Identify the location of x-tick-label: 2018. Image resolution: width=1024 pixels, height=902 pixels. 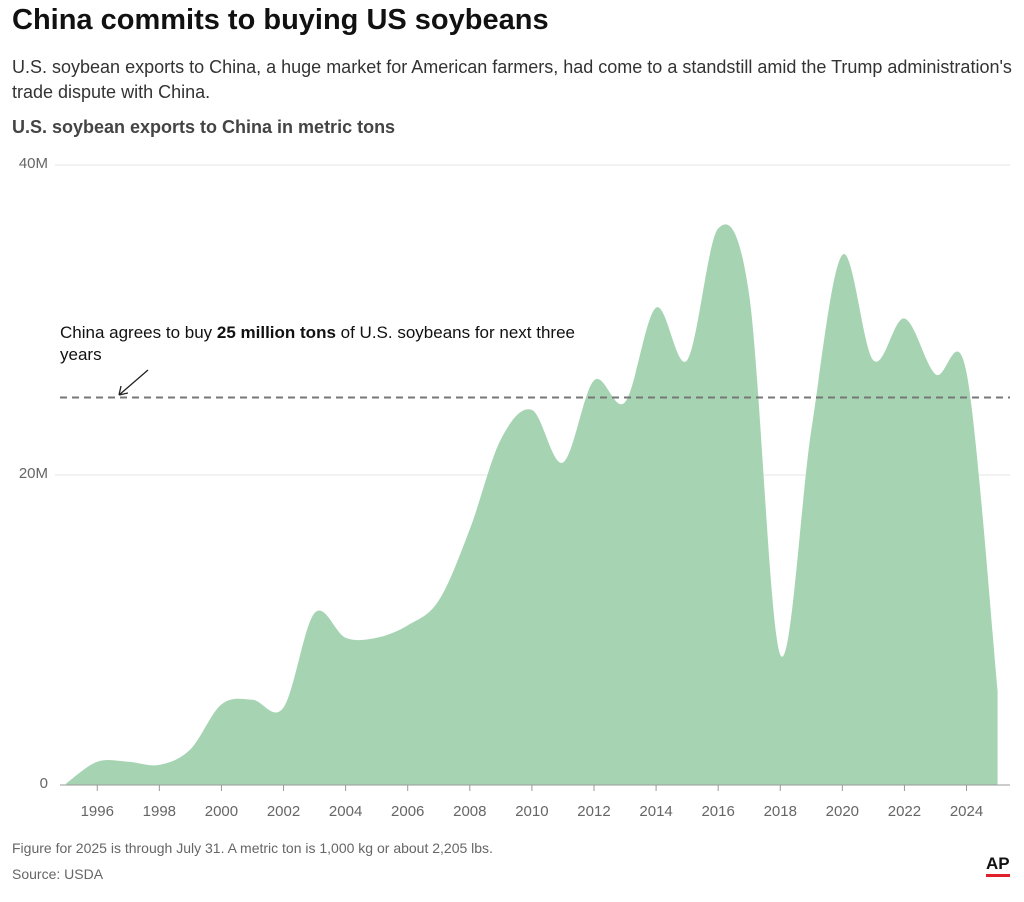
(780, 811).